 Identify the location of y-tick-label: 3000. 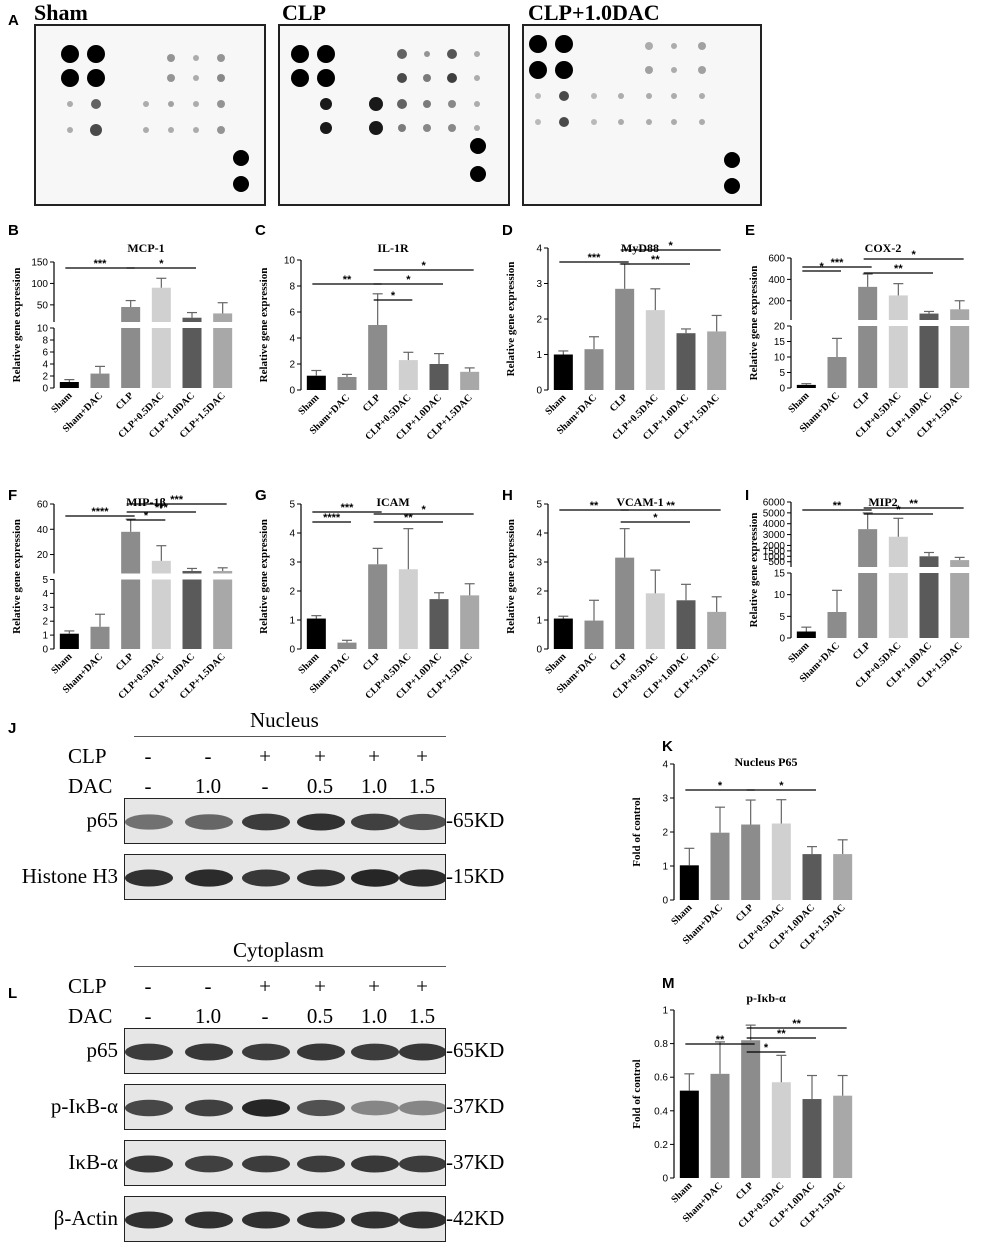
(774, 535).